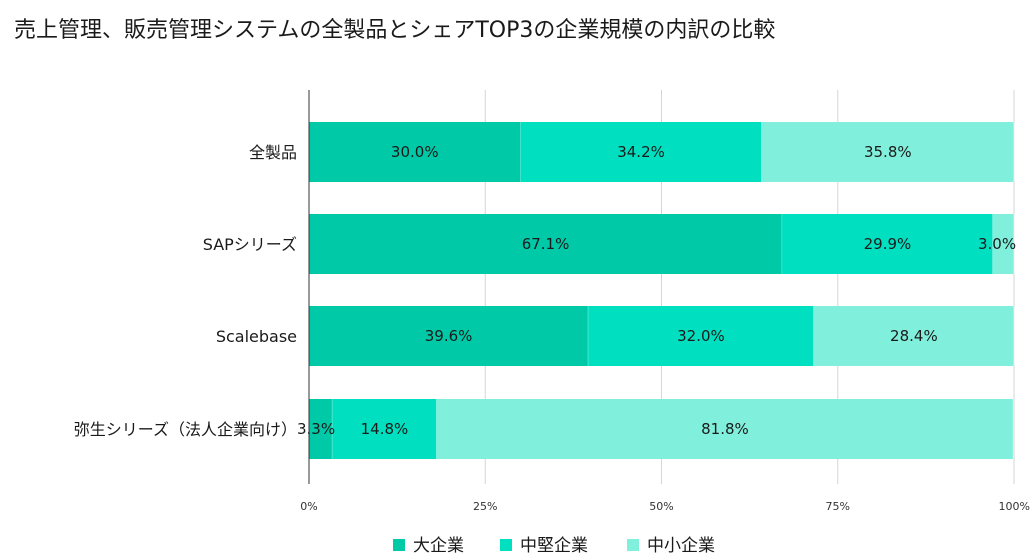 The image size is (1036, 560). I want to click on legend-item: 大企業, so click(428, 546).